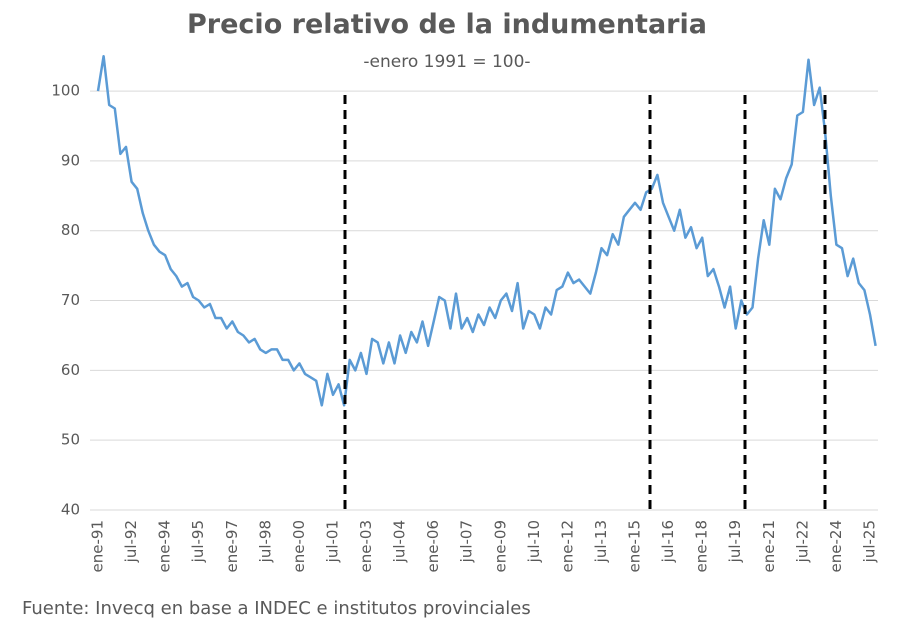 This screenshot has height=638, width=900. Describe the element at coordinates (769, 546) in the screenshot. I see `x-tick-label: ene-21` at that location.